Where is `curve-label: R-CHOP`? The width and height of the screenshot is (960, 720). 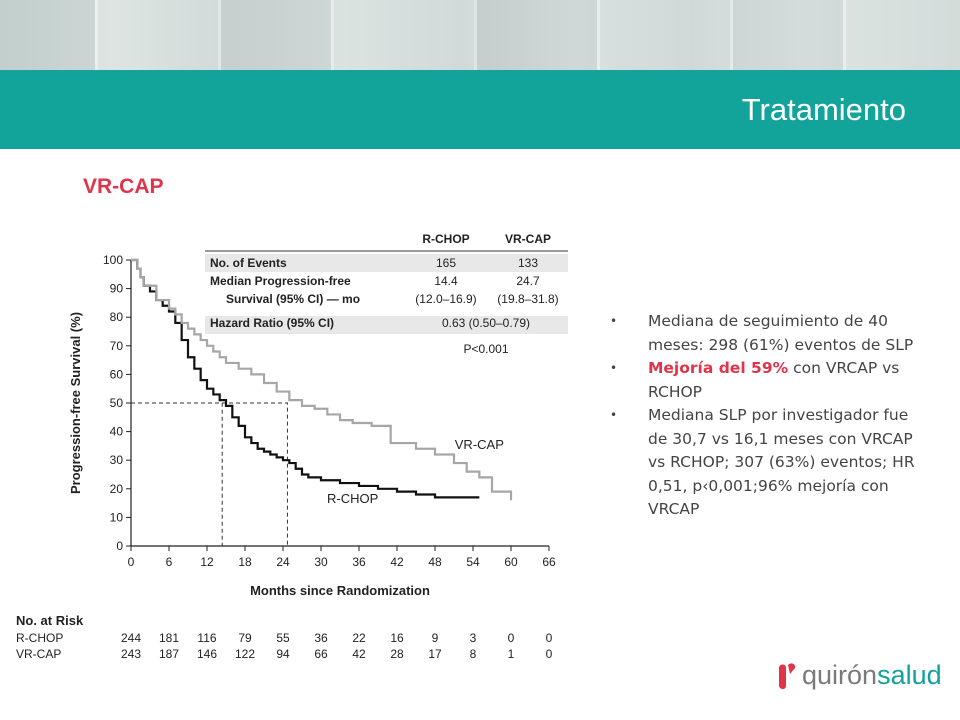
curve-label: R-CHOP is located at coordinates (352, 498).